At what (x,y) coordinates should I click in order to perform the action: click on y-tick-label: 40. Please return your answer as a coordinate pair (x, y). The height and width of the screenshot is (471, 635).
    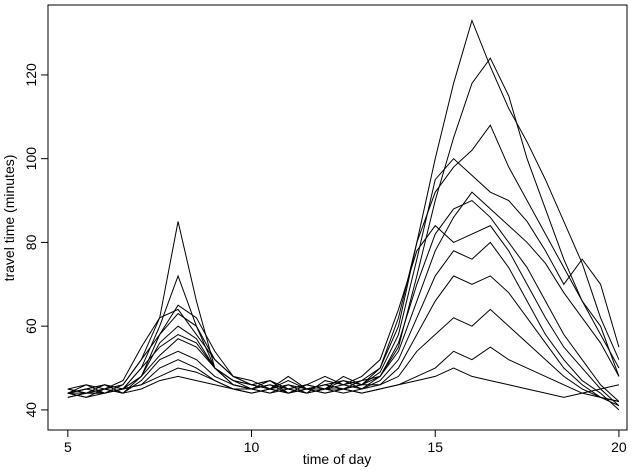
    Looking at the image, I should click on (31, 410).